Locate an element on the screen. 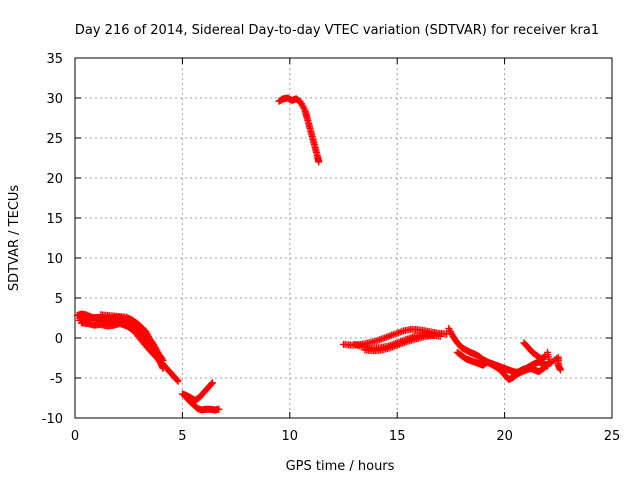 The width and height of the screenshot is (640, 480). x-tick-label: 0 is located at coordinates (75, 436).